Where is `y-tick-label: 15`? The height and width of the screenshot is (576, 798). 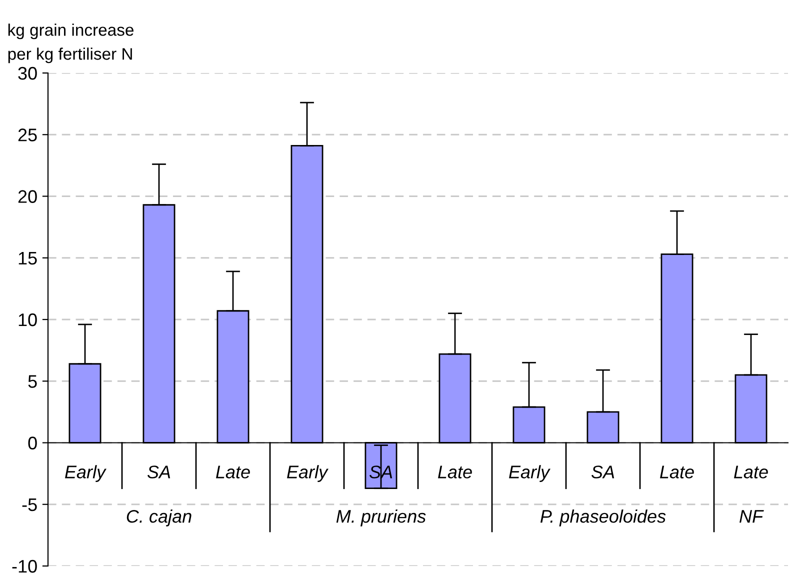 y-tick-label: 15 is located at coordinates (27, 258).